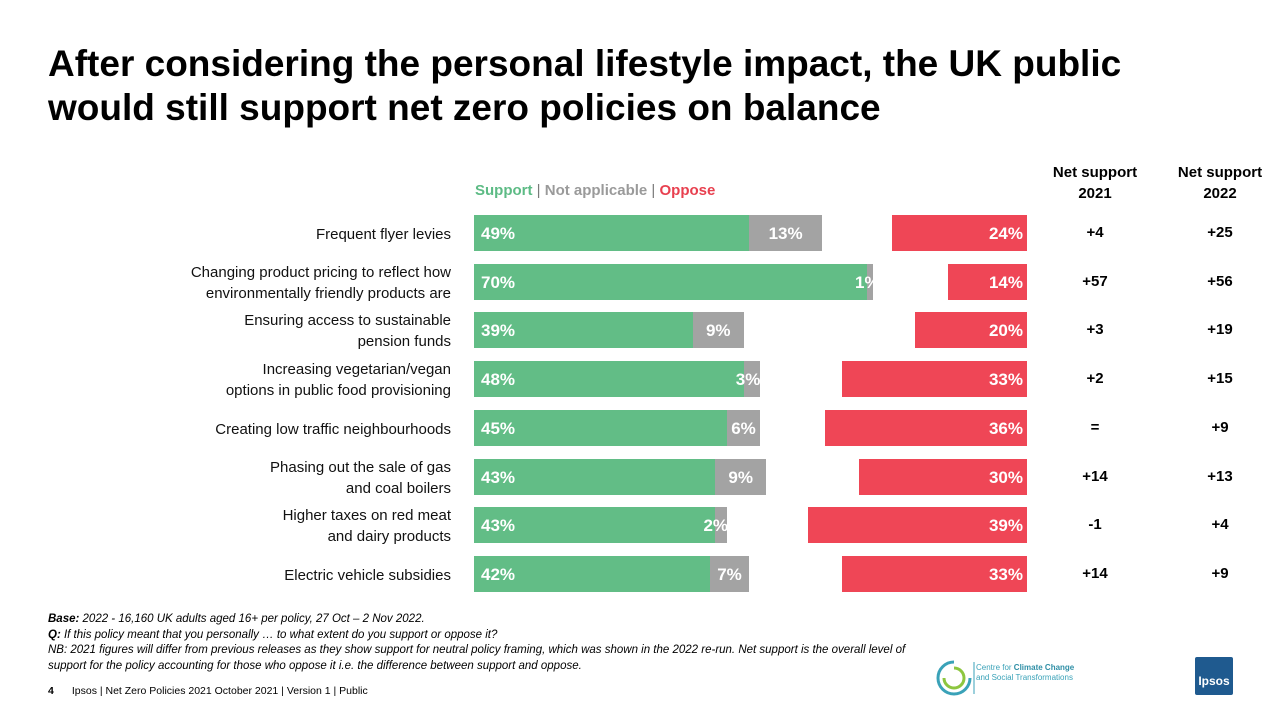 Image resolution: width=1280 pixels, height=720 pixels. What do you see at coordinates (1095, 183) in the screenshot?
I see `net-support-2021-header: Net support 2021` at bounding box center [1095, 183].